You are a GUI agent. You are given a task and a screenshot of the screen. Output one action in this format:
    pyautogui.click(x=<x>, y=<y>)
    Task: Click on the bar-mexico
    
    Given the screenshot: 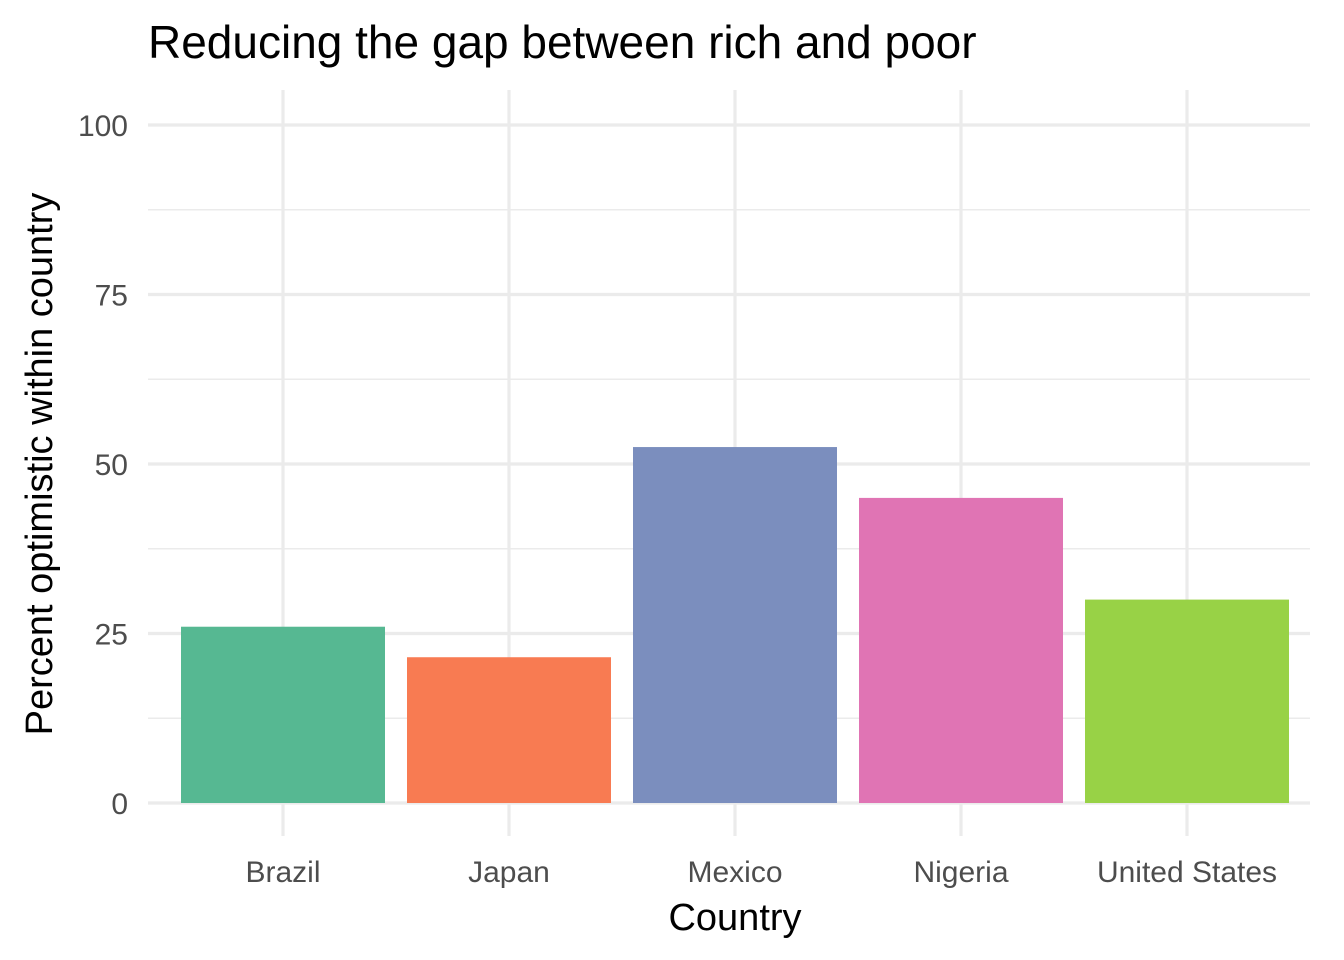 What is the action you would take?
    pyautogui.click(x=735, y=625)
    